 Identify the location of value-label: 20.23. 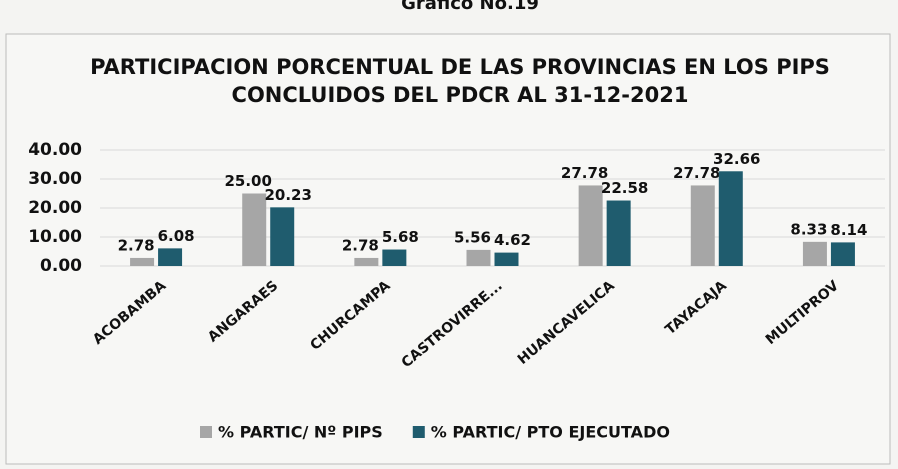
(287, 195).